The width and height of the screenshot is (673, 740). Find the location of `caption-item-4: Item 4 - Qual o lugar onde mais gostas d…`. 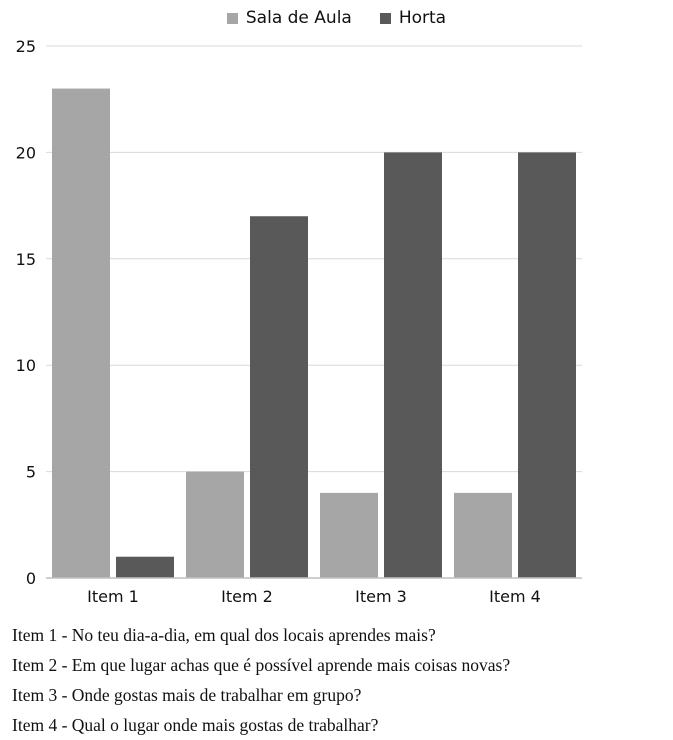

caption-item-4: Item 4 - Qual o lugar onde mais gostas d… is located at coordinates (195, 725).